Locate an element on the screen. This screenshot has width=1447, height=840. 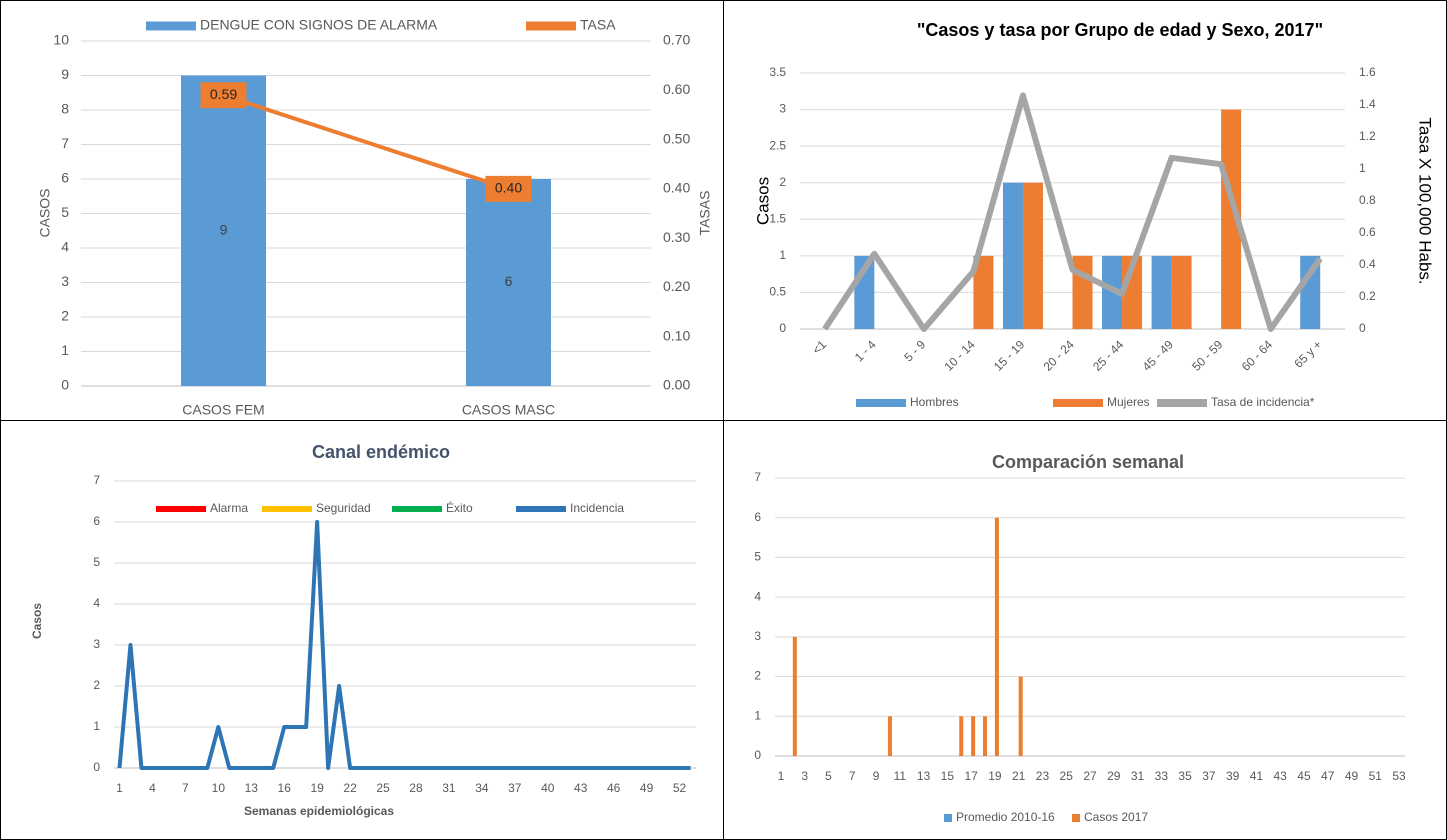
data-label-box is located at coordinates (508, 188).